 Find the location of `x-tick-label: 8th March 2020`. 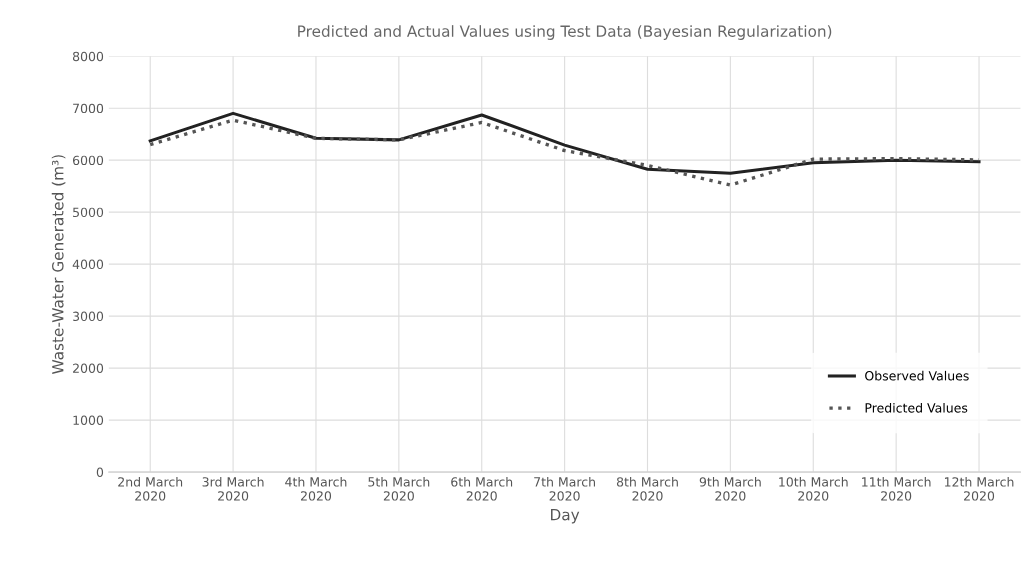

x-tick-label: 8th March 2020 is located at coordinates (647, 488).